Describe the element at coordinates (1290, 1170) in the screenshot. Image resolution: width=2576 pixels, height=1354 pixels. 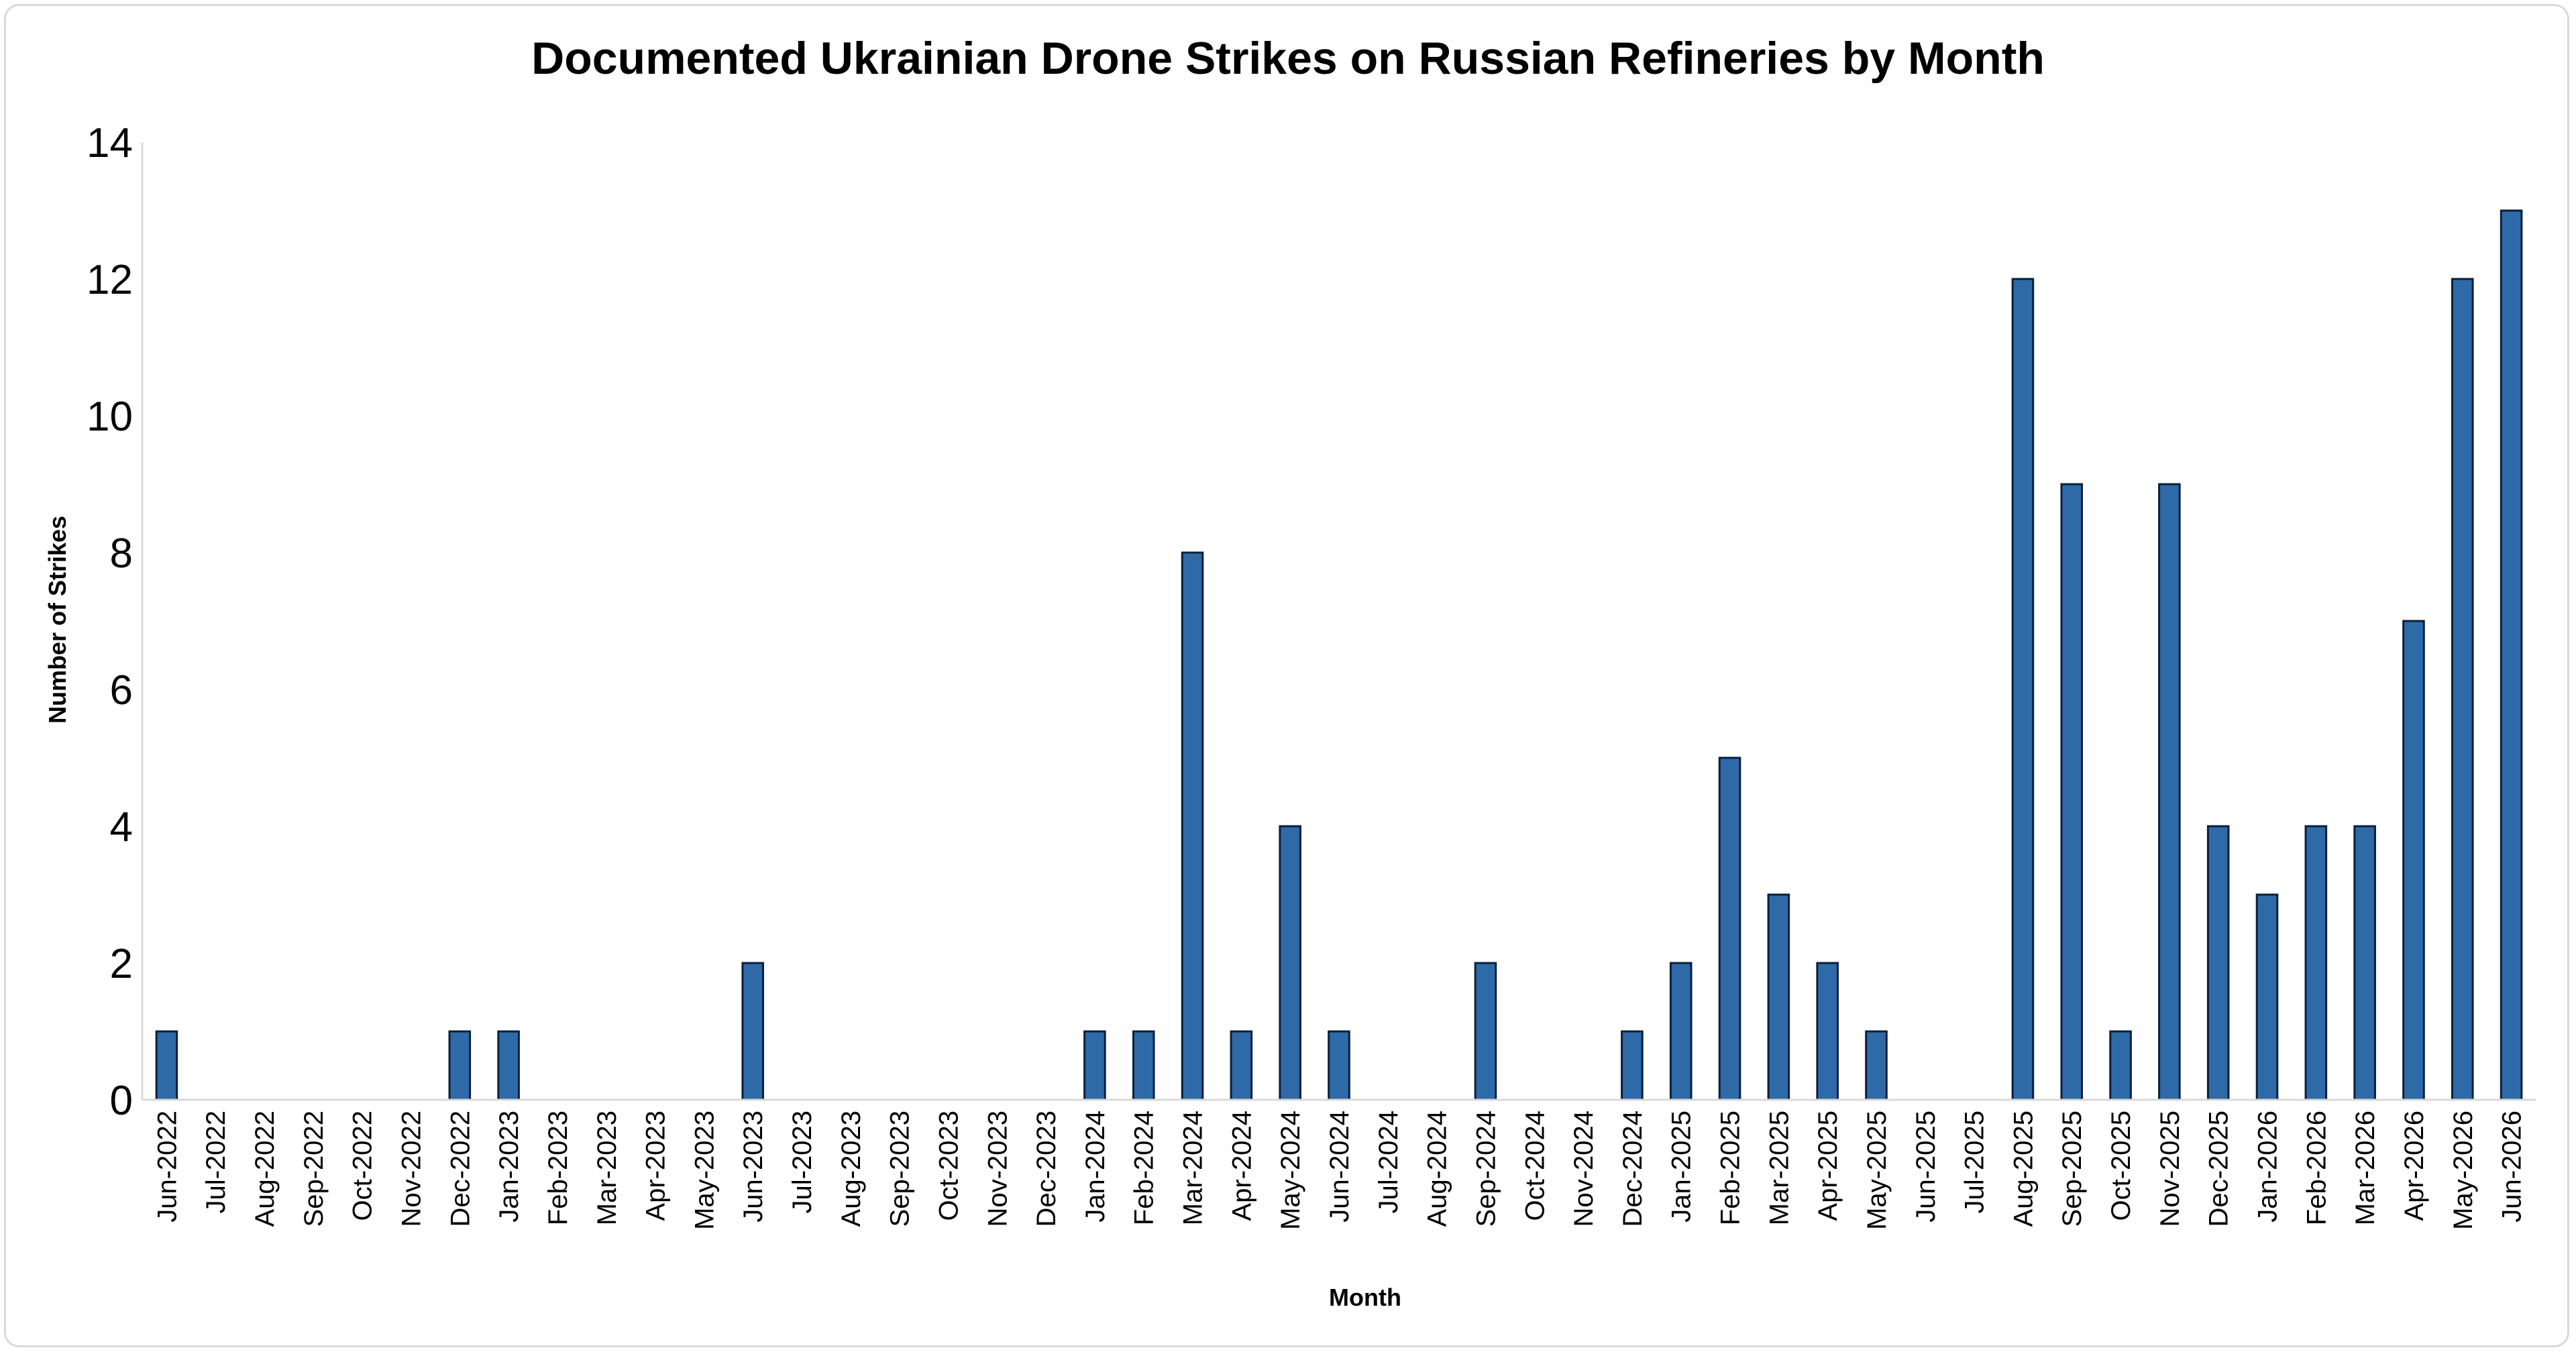
I see `x-tick-label: May-2024` at that location.